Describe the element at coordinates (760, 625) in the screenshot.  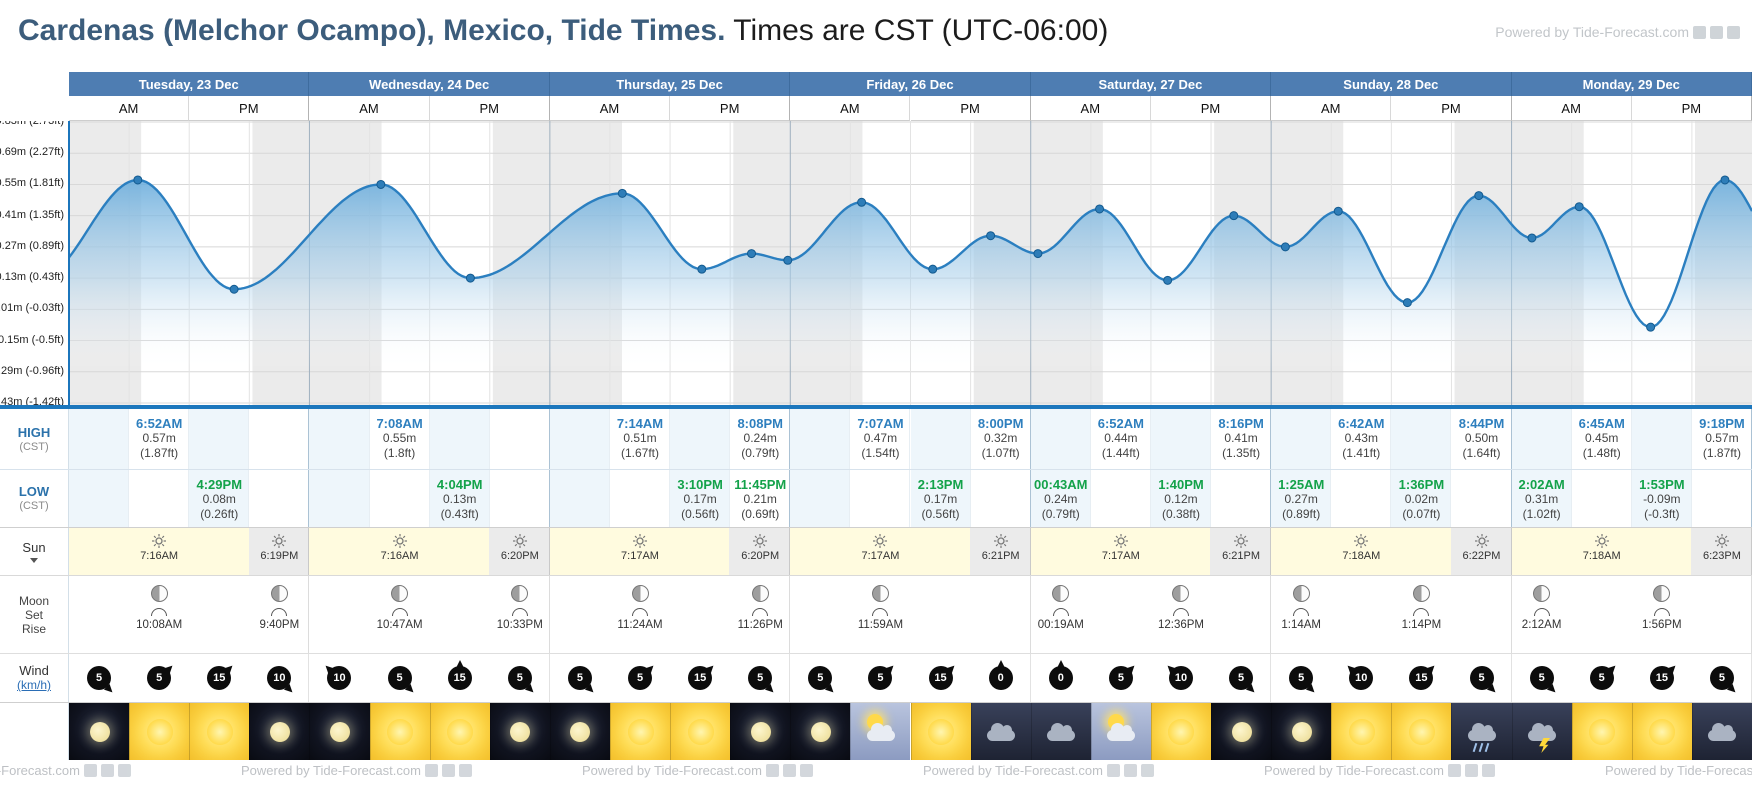
I see `moon-setrise-time: 11:26PM` at that location.